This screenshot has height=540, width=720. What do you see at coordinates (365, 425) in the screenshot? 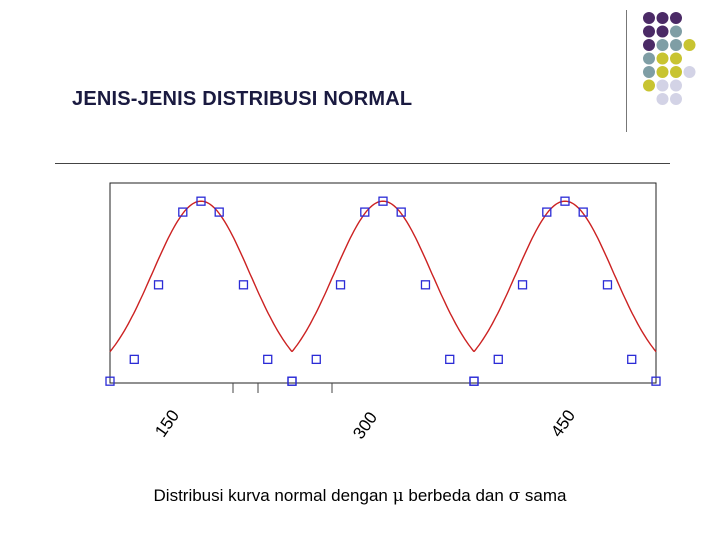
I see `x-tick-label: 300` at bounding box center [365, 425].